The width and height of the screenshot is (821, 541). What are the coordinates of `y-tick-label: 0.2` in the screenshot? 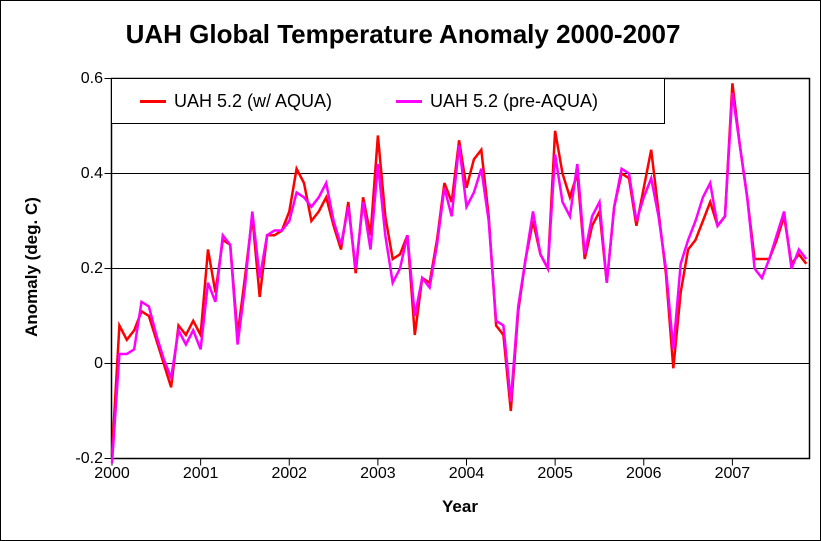 It's located at (91, 268).